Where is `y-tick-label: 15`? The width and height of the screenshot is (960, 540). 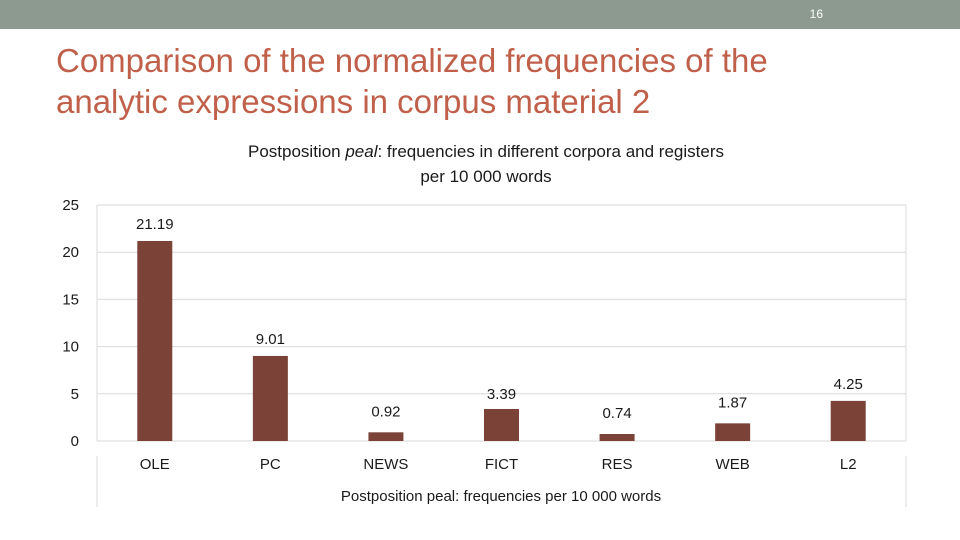 y-tick-label: 15 is located at coordinates (70, 299).